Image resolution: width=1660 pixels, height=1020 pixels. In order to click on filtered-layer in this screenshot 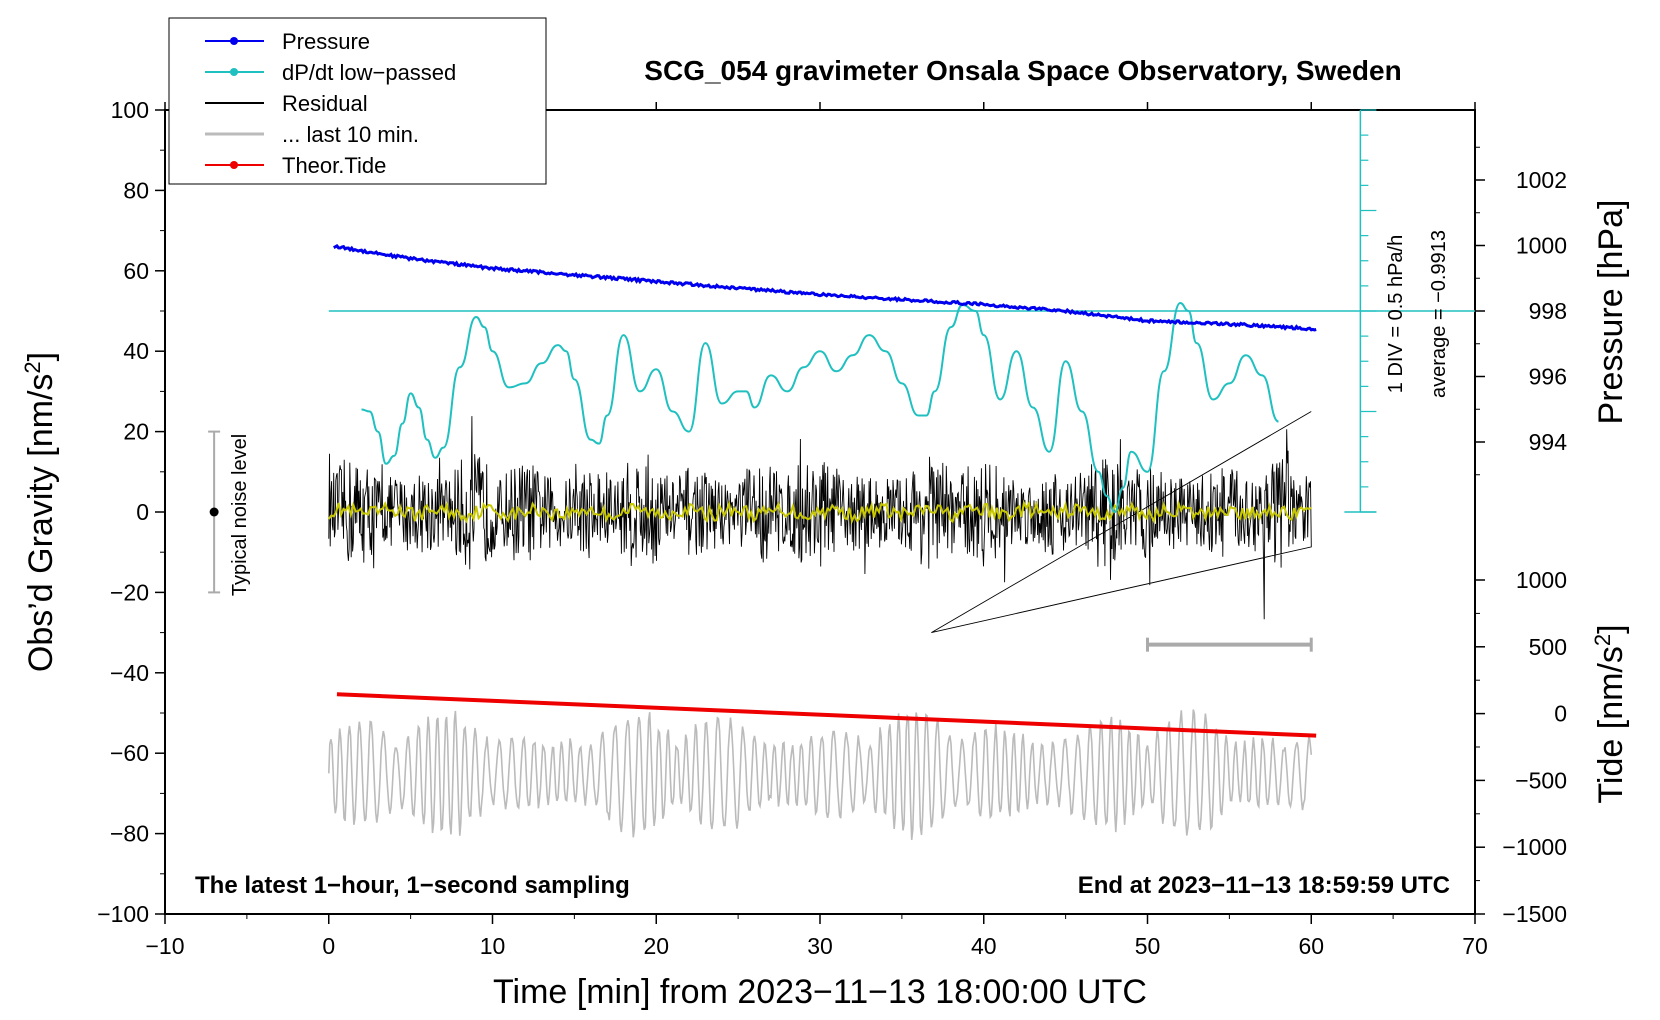, I will do `click(819, 512)`.